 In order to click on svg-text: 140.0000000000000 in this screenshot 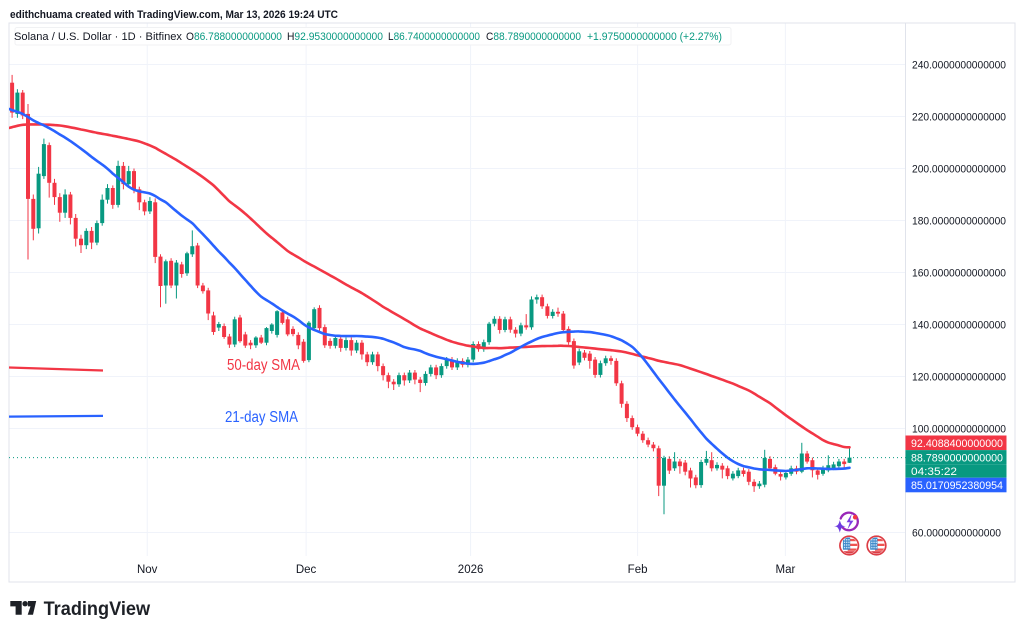, I will do `click(959, 326)`.